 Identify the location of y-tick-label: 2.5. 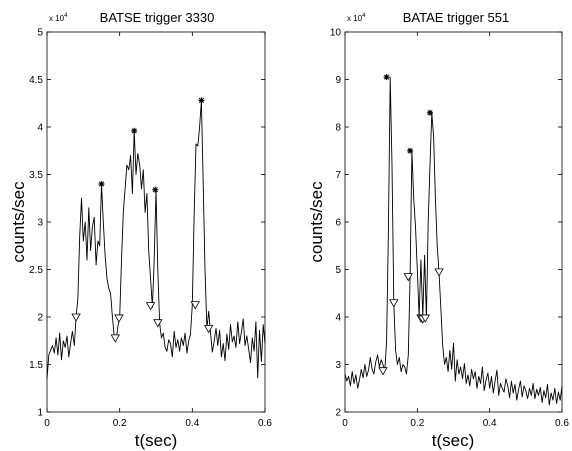
(36, 270).